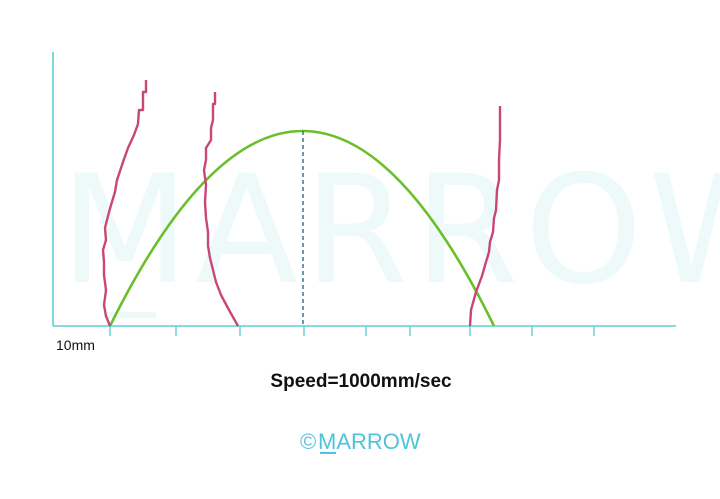  Describe the element at coordinates (75, 345) in the screenshot. I see `start-tick-label: 10mm` at that location.